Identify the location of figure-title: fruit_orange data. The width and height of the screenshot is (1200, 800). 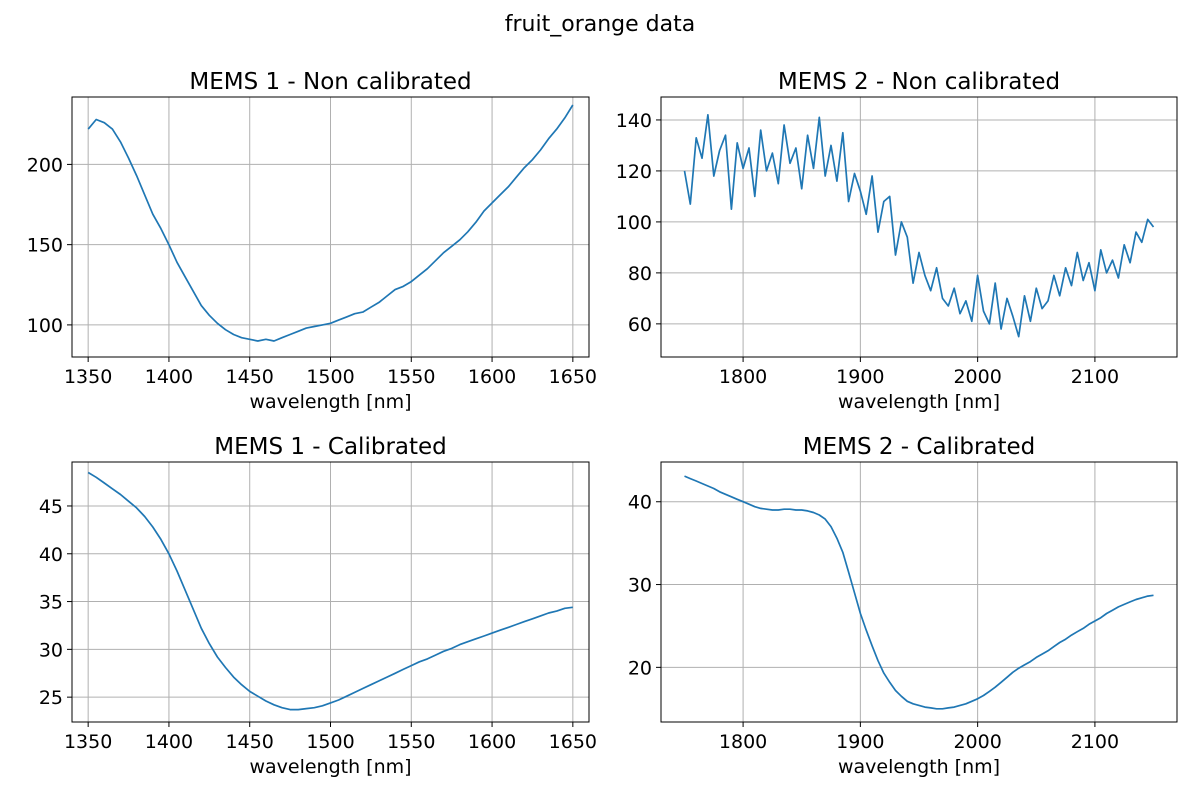
(600, 24).